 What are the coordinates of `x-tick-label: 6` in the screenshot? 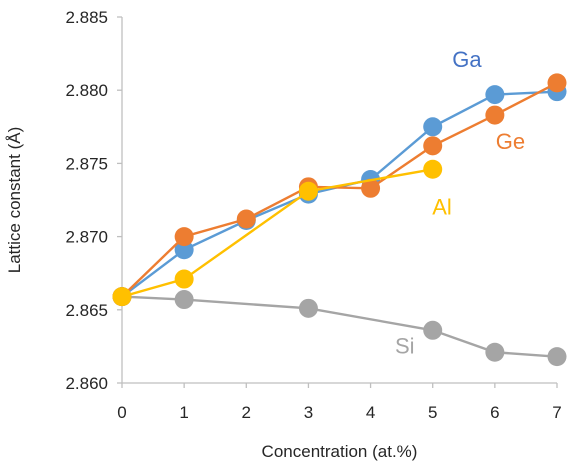 It's located at (494, 412).